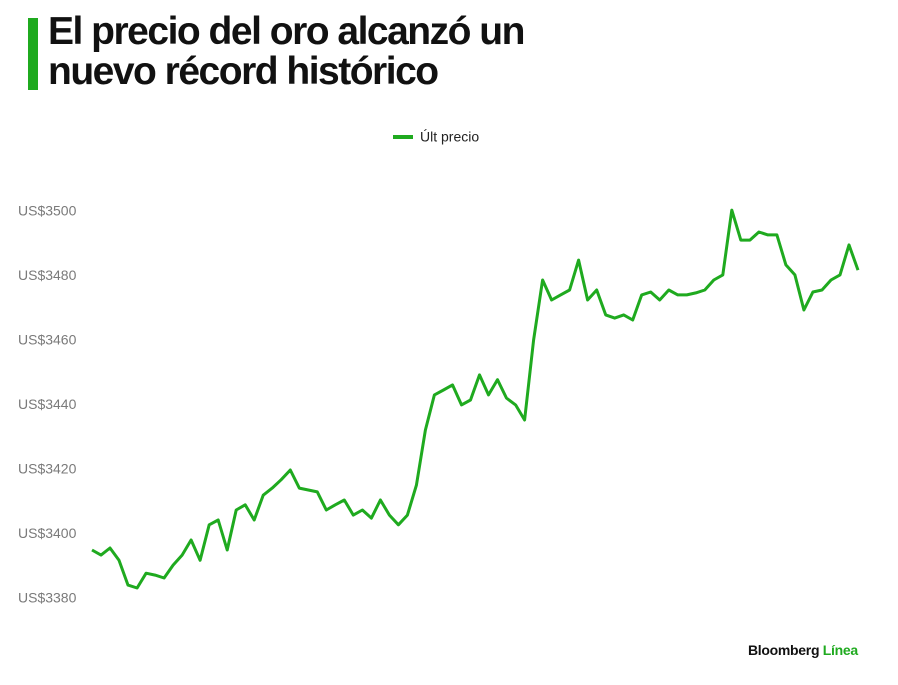 This screenshot has height=685, width=898. Describe the element at coordinates (47, 404) in the screenshot. I see `y-tick-label: US$3440` at that location.